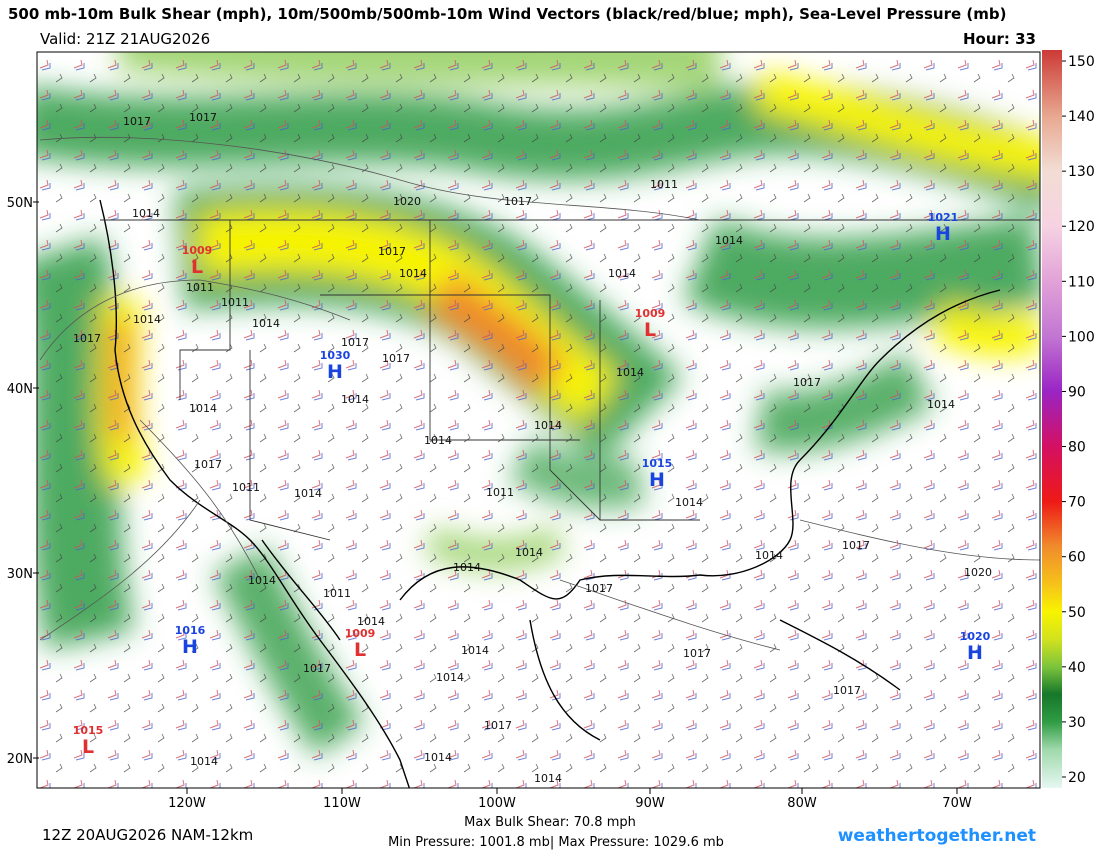  What do you see at coordinates (1077, 613) in the screenshot?
I see `colorbar-tick-label: 50` at bounding box center [1077, 613].